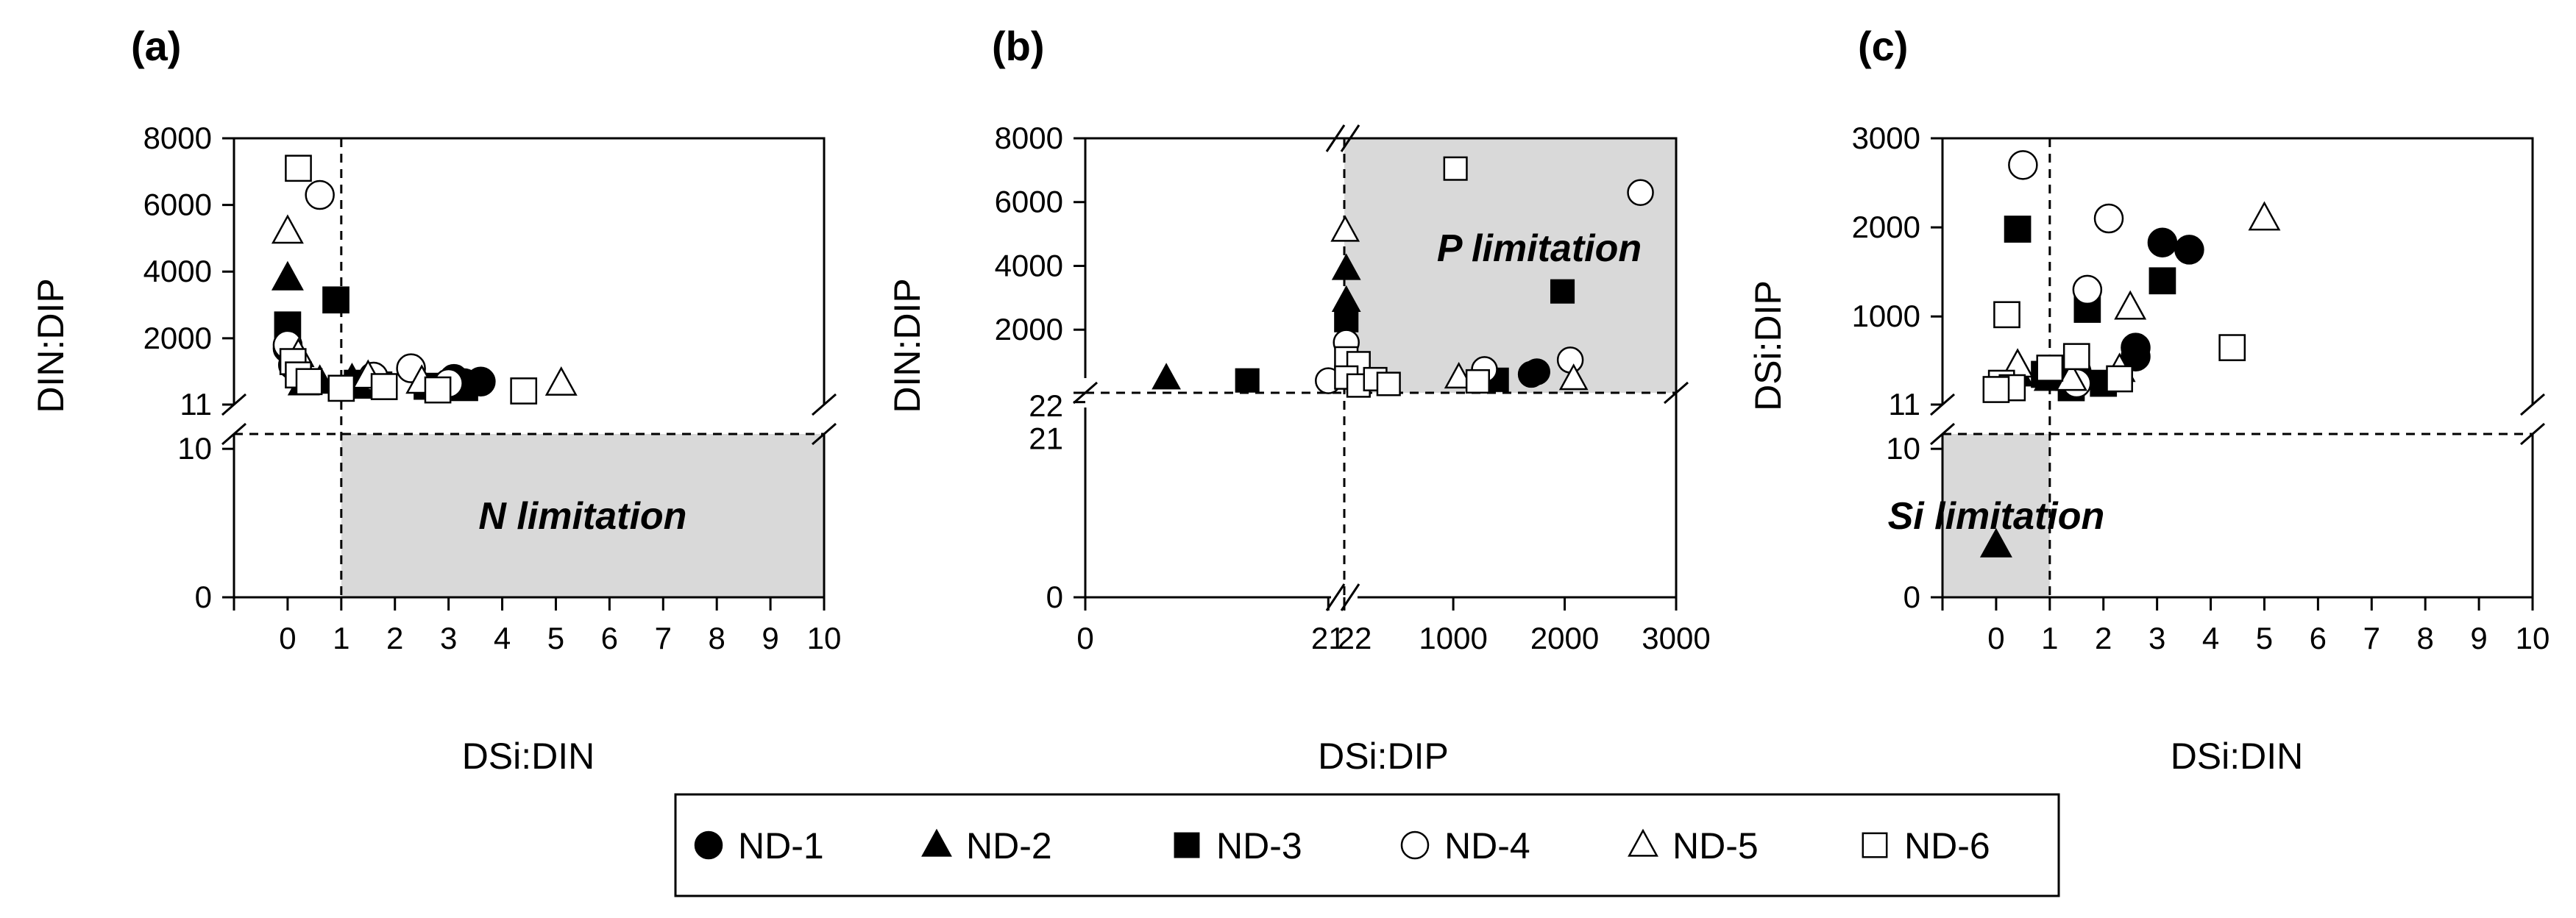 The height and width of the screenshot is (918, 2576). What do you see at coordinates (2478, 638) in the screenshot?
I see `x-tick-label: 9` at bounding box center [2478, 638].